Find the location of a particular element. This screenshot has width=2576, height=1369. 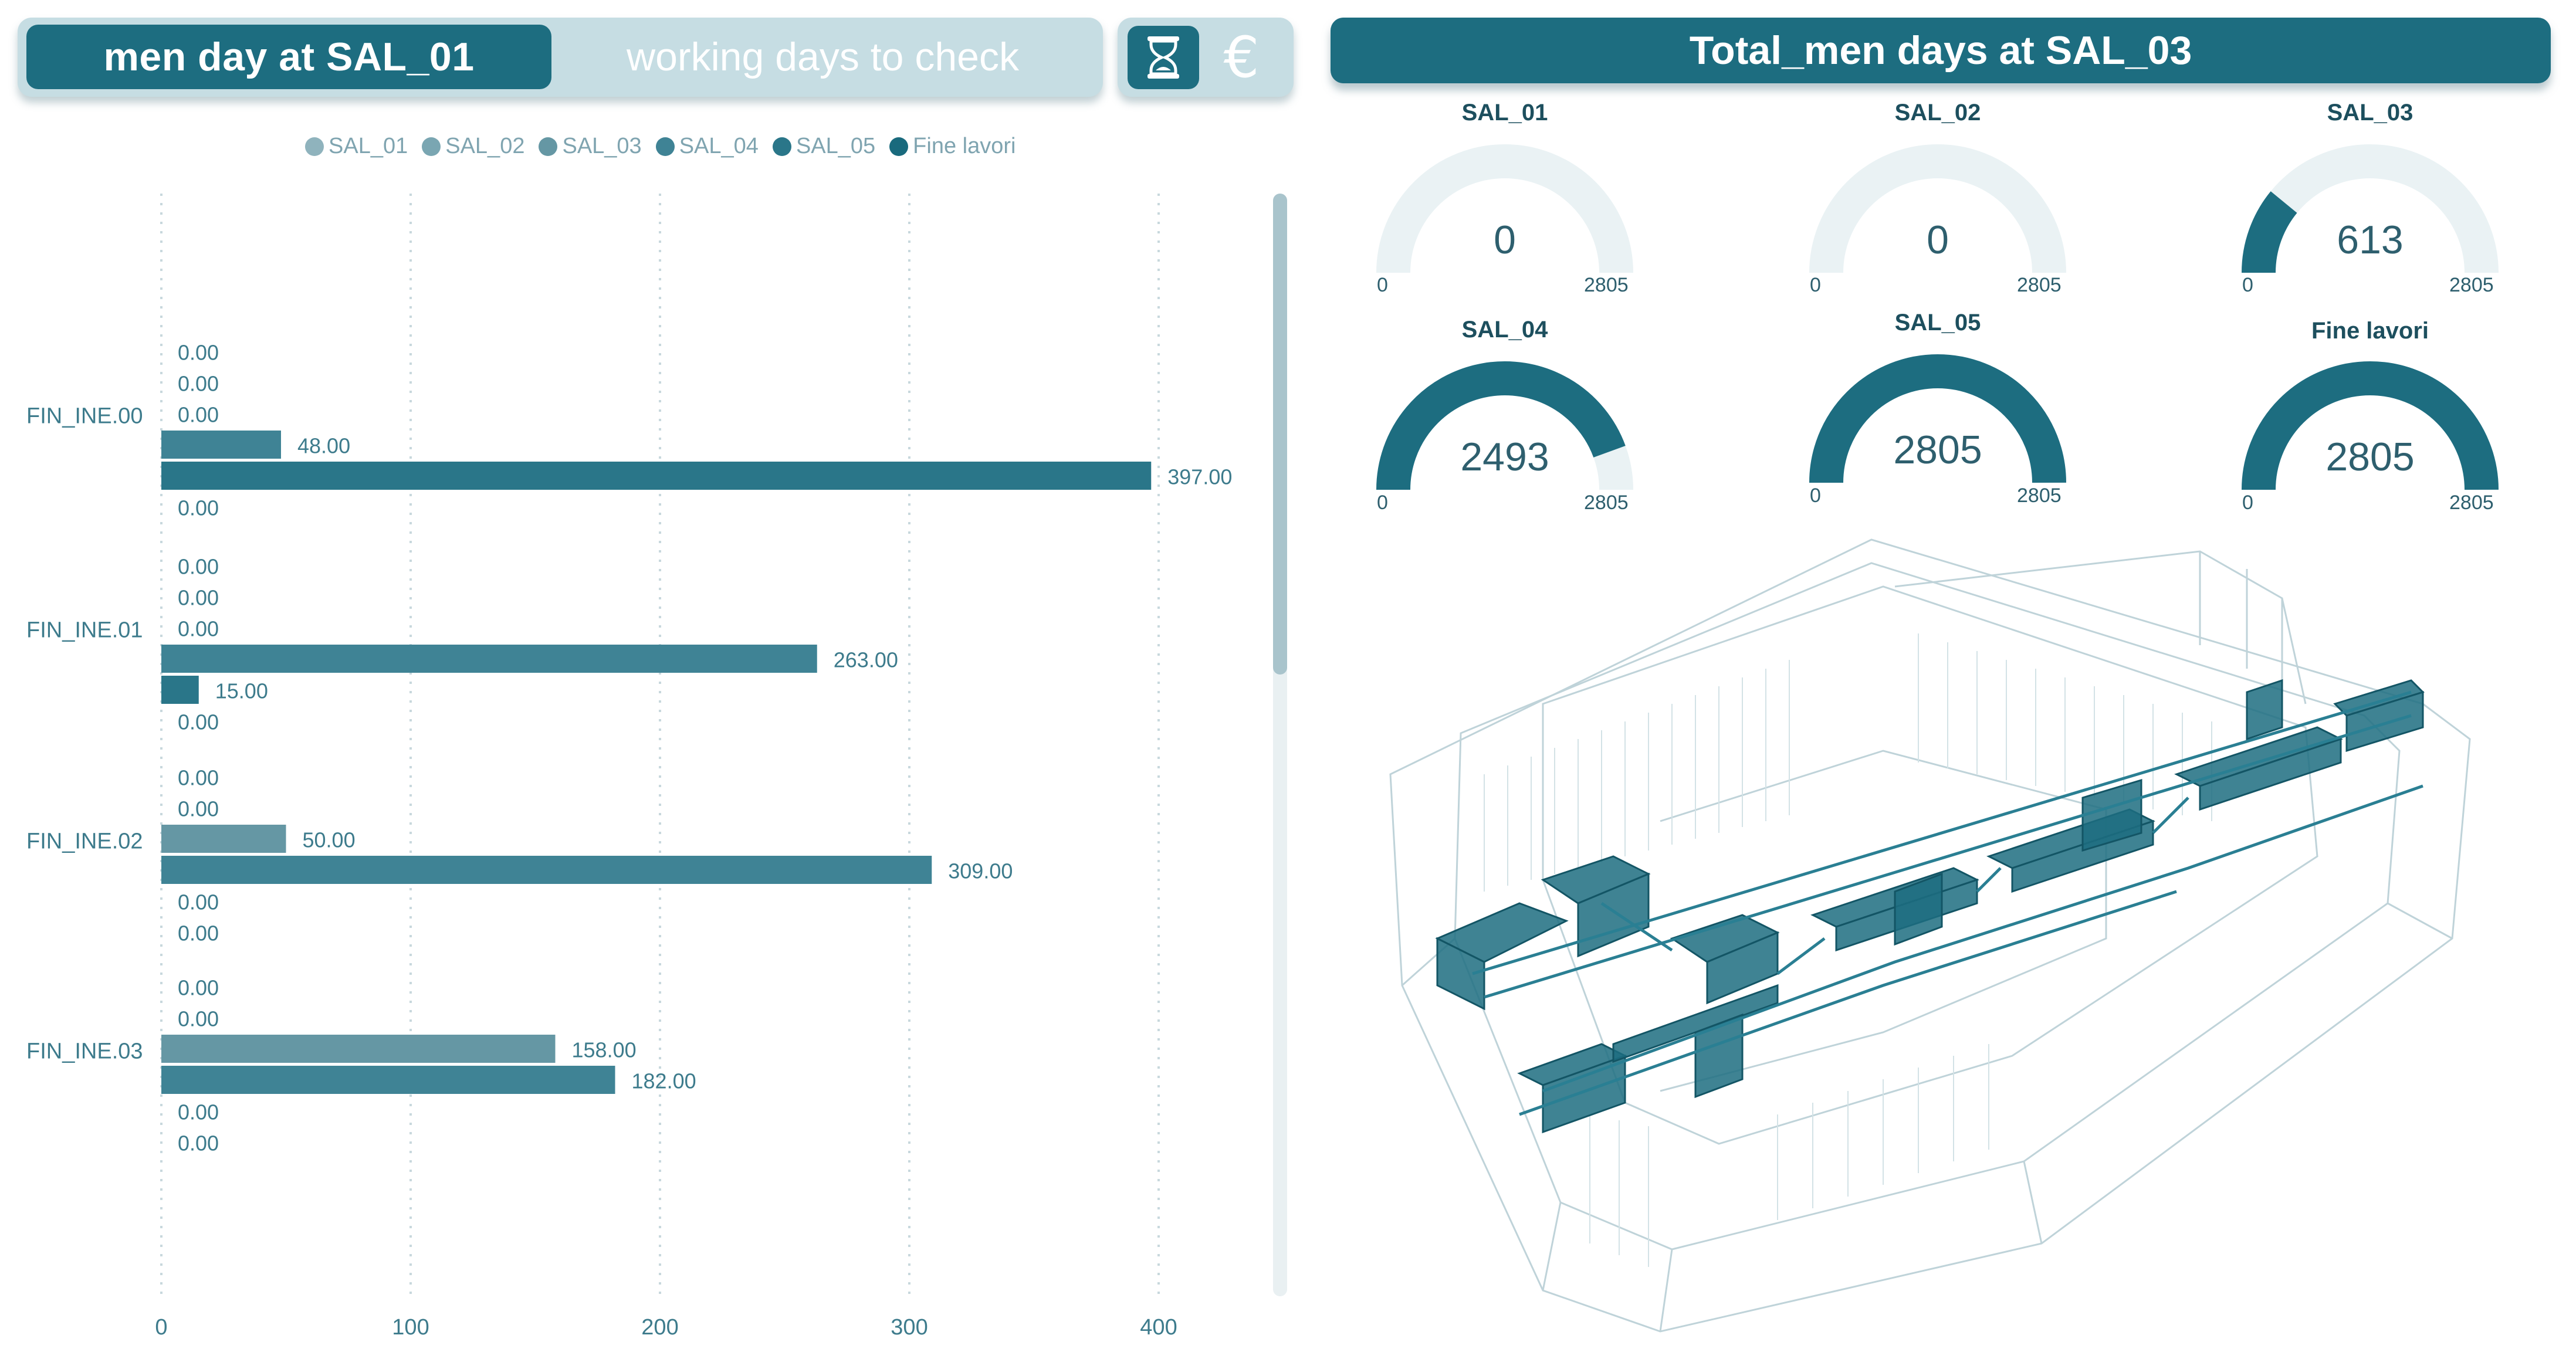

legend-item: SAL_02 is located at coordinates (473, 147).